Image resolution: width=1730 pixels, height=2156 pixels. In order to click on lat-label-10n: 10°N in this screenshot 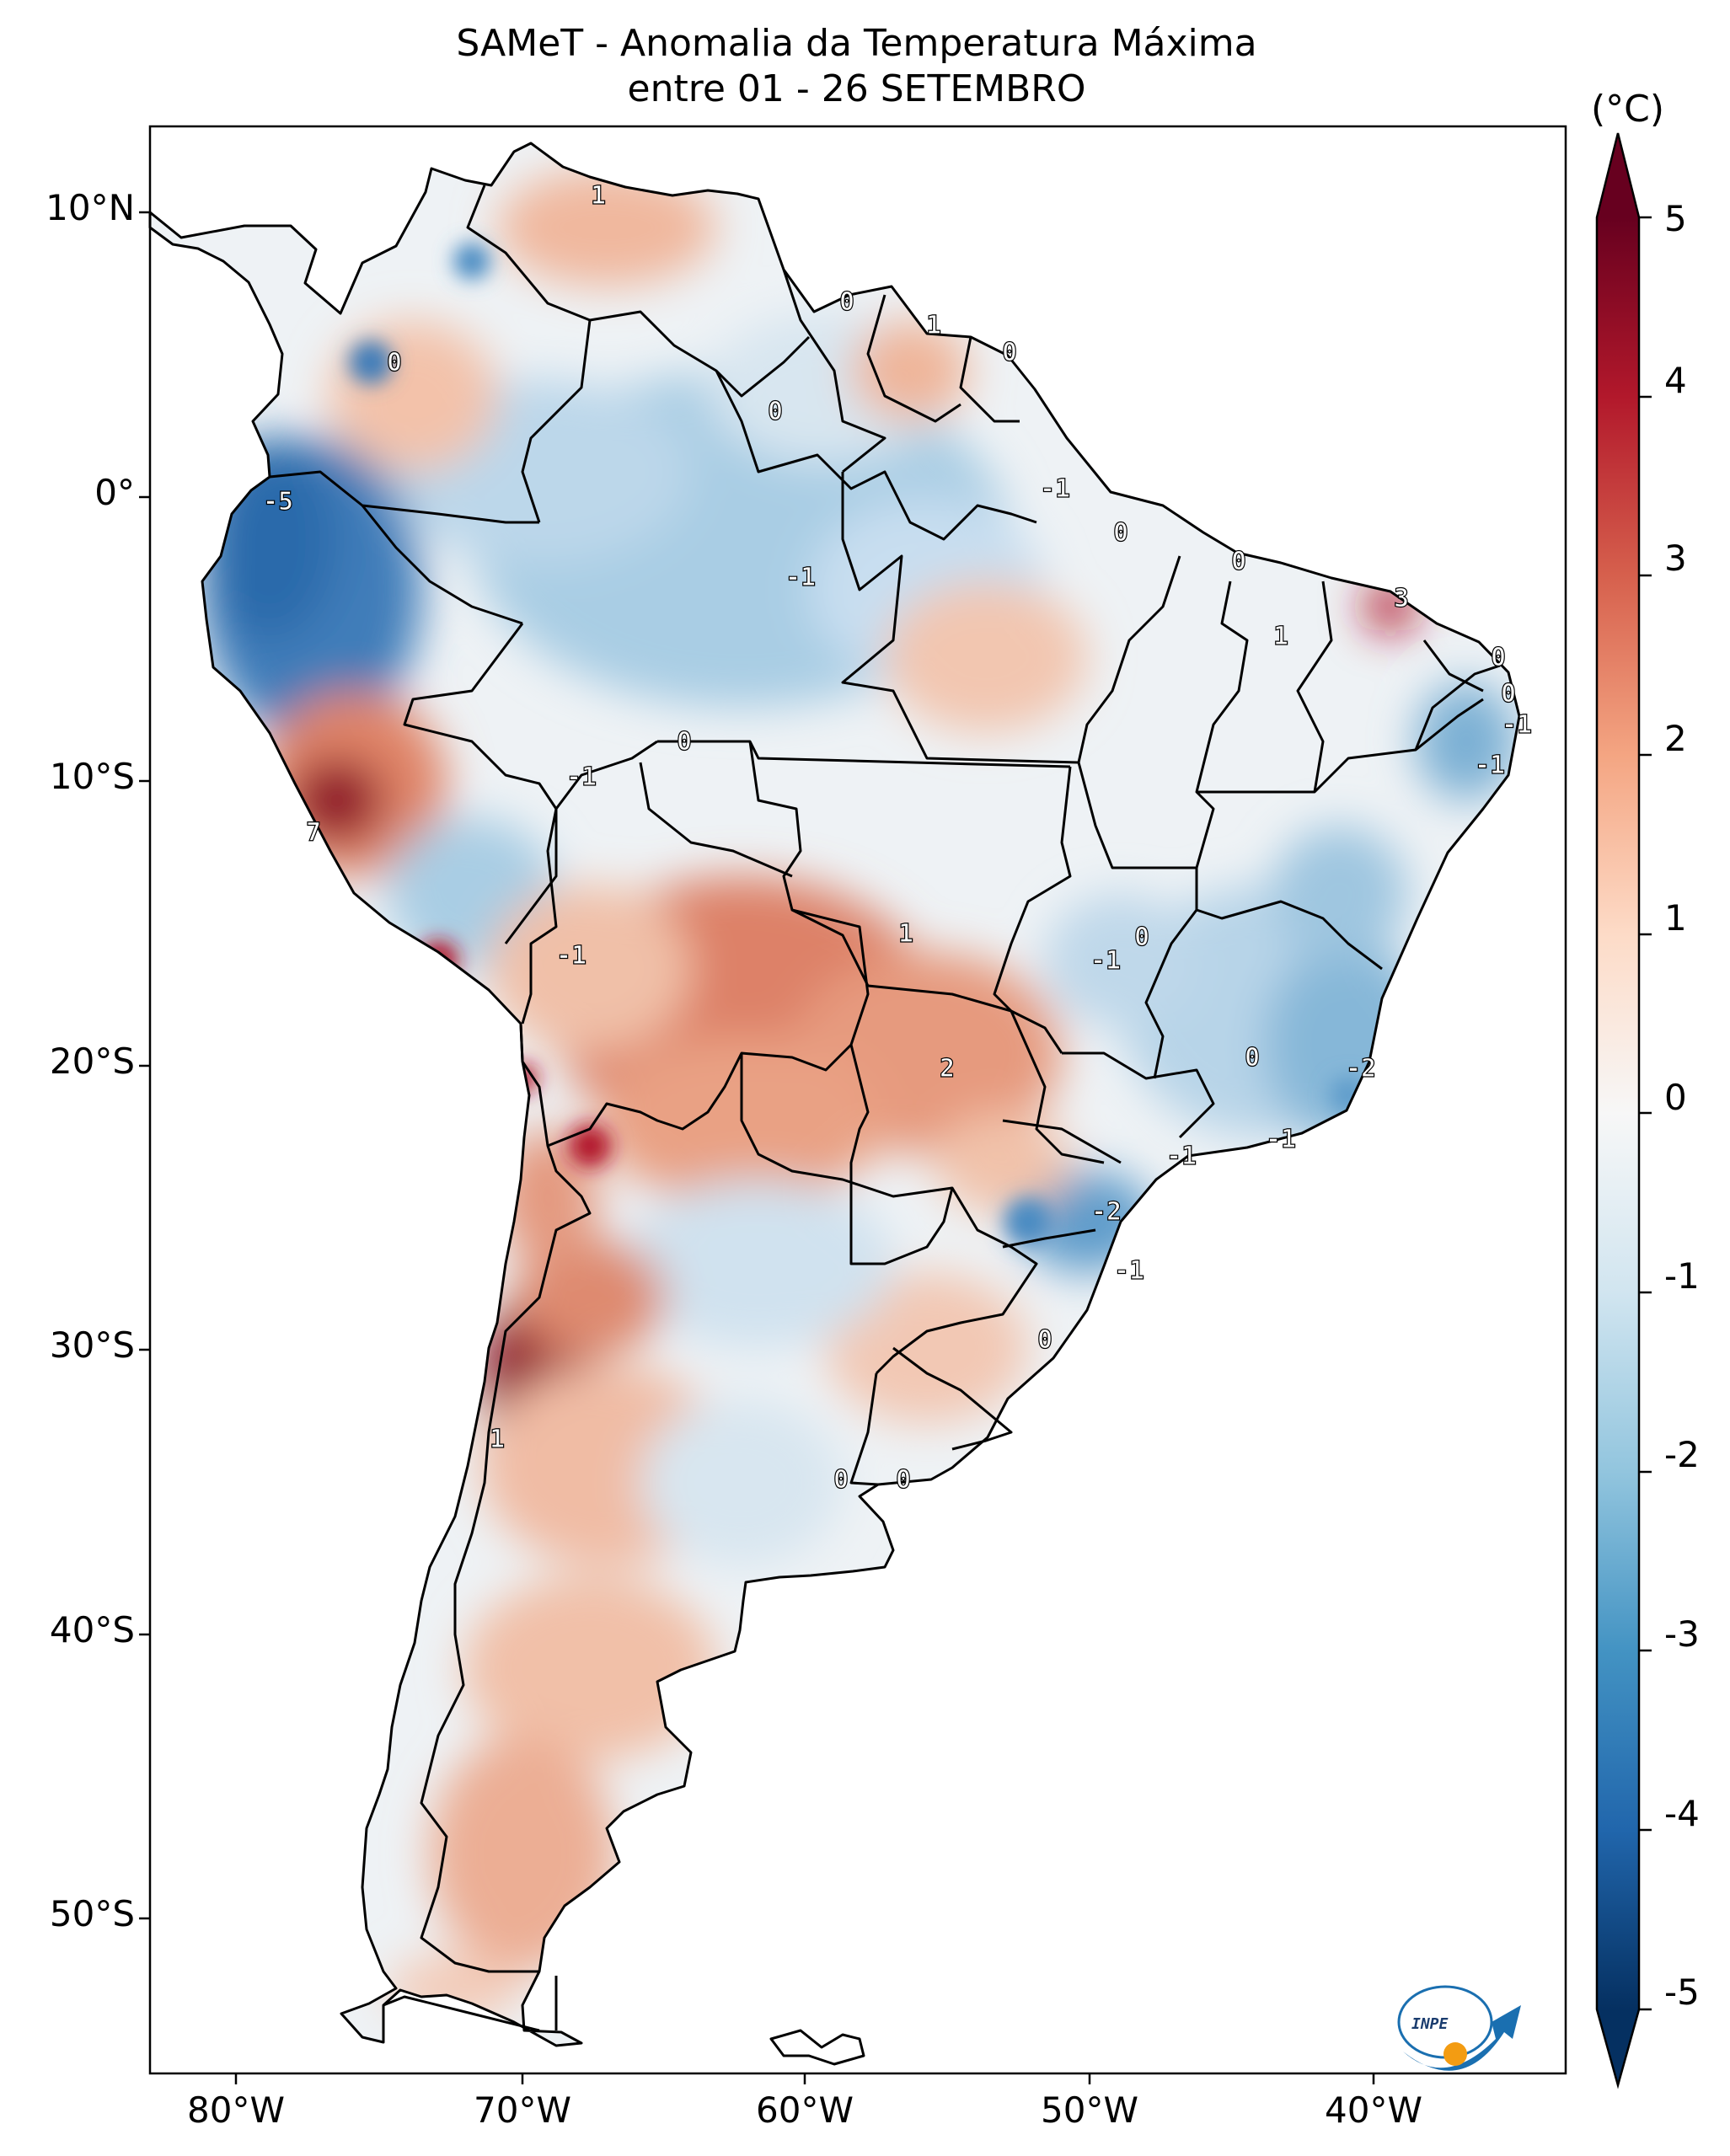, I will do `click(90, 207)`.